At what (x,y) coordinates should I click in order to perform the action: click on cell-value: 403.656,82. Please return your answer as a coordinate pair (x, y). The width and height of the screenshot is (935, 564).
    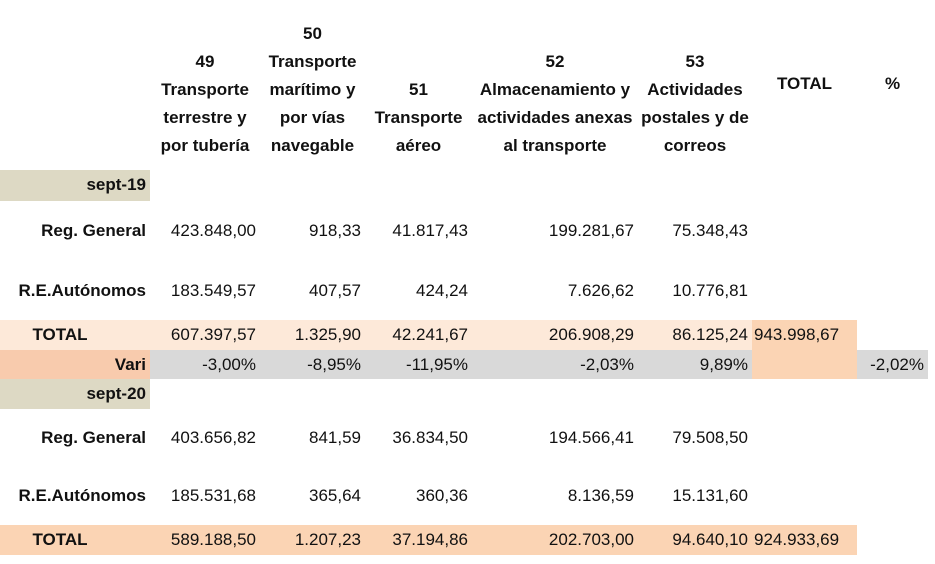
    Looking at the image, I should click on (213, 437).